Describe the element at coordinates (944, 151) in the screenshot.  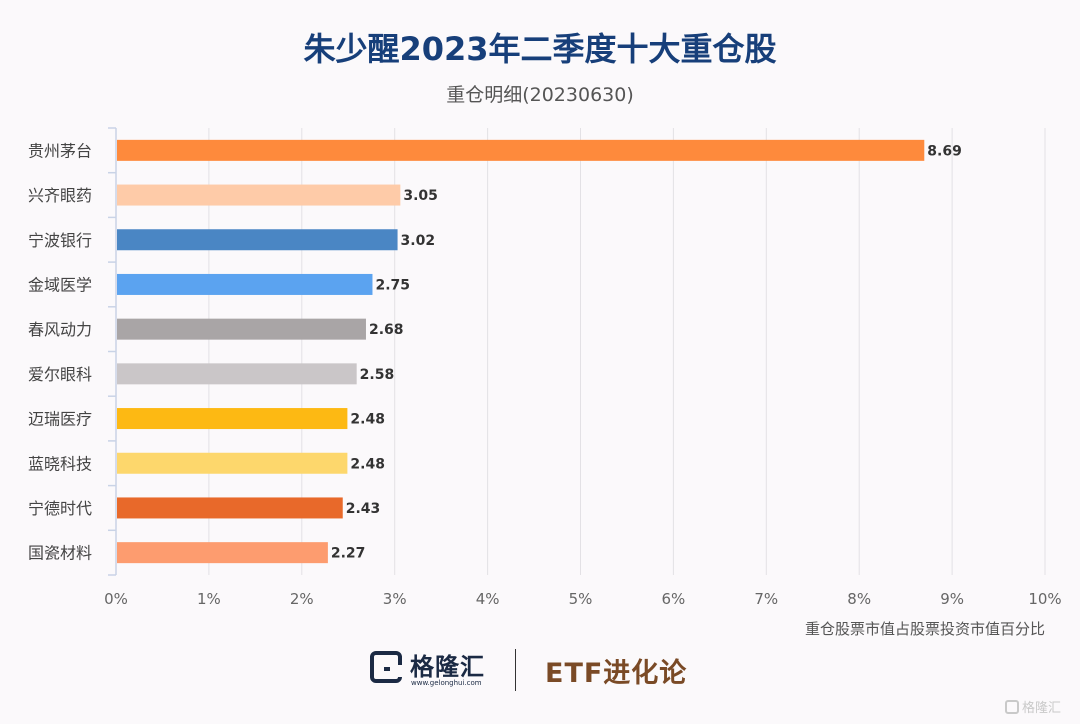
I see `value-label: 8.69` at that location.